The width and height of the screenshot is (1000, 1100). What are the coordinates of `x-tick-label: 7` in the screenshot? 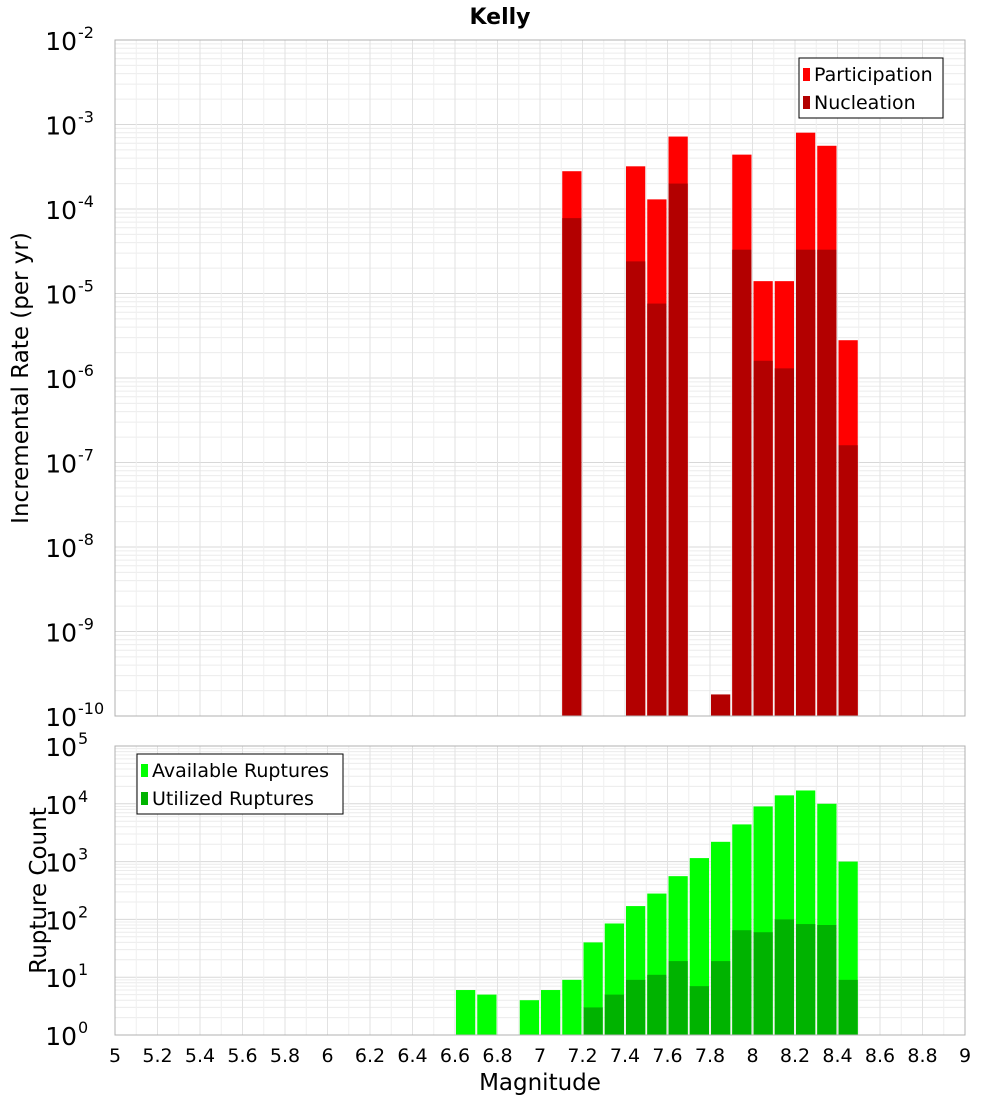 It's located at (540, 1056).